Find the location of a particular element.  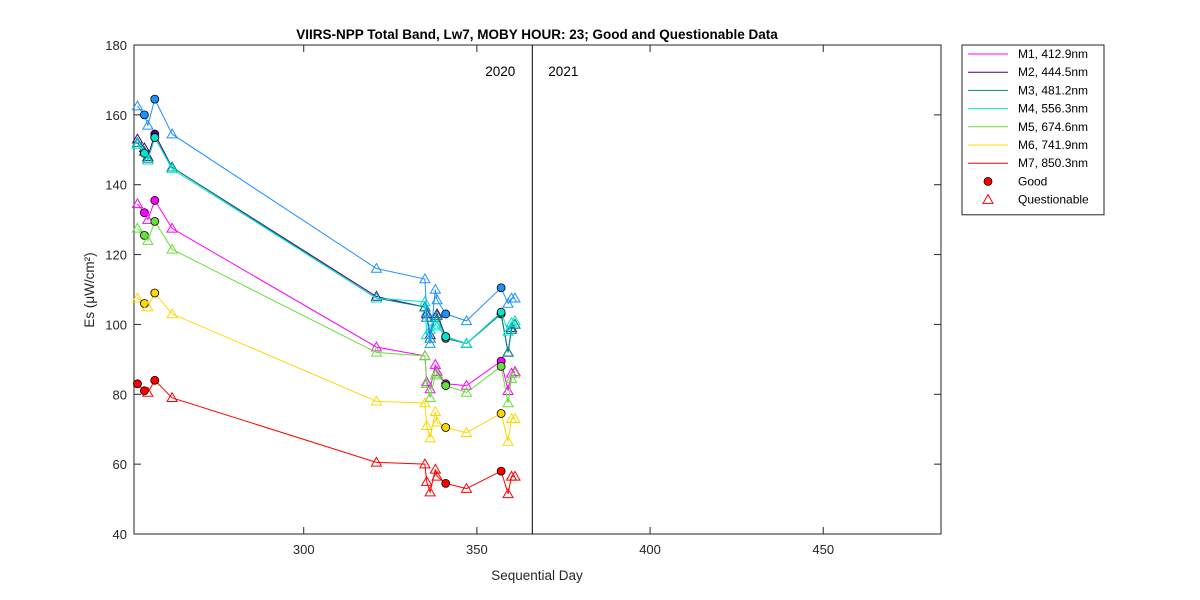

year-label-left: 2020 is located at coordinates (500, 71).